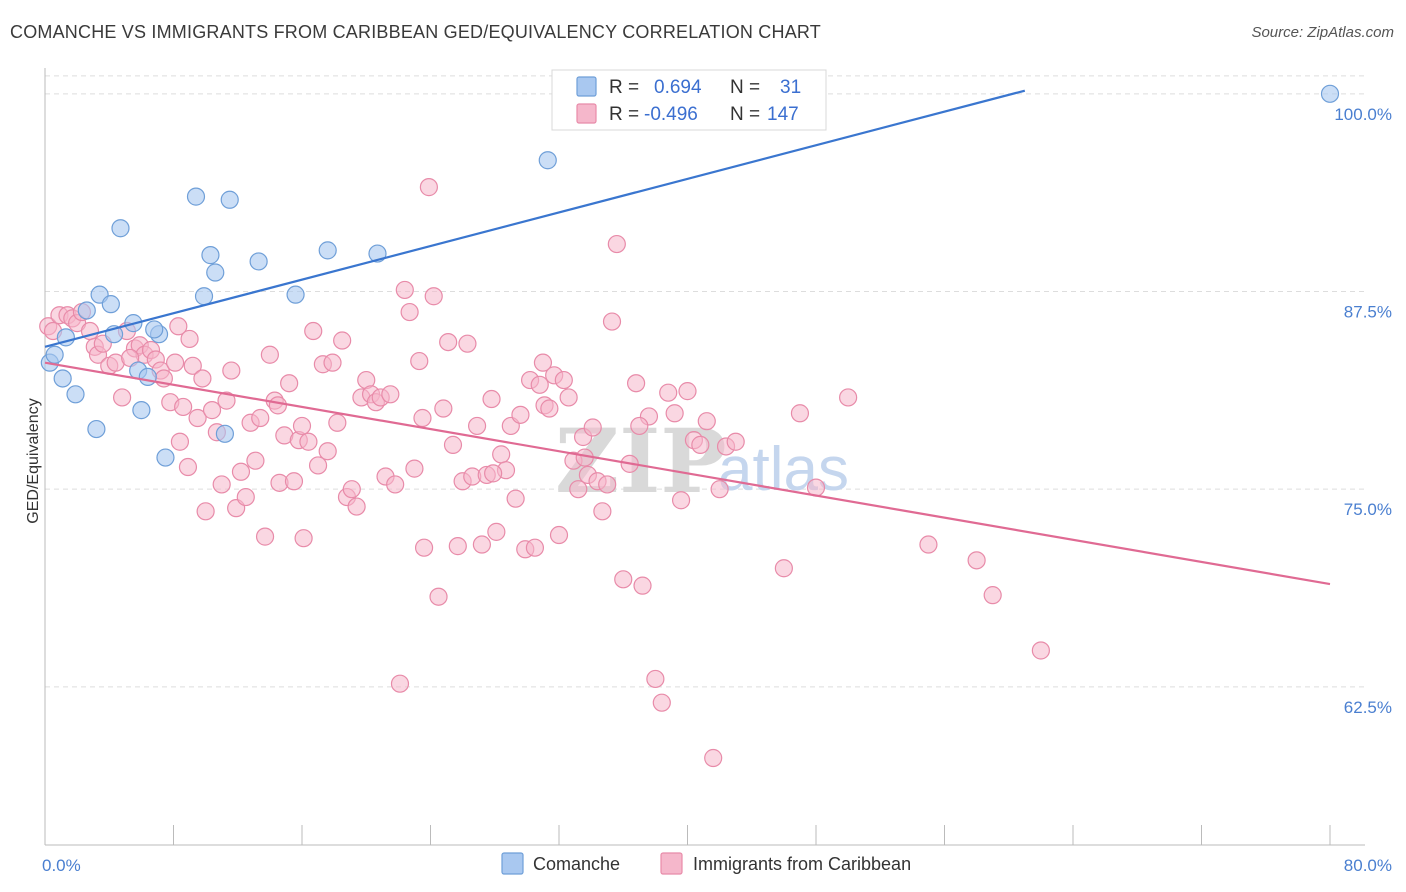  I want to click on y-tick-label-1: 75.0%, so click(1368, 509).